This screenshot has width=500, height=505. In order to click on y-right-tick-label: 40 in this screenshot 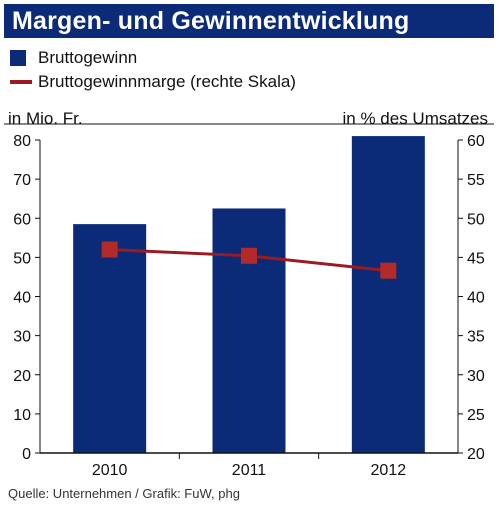, I will do `click(476, 298)`.